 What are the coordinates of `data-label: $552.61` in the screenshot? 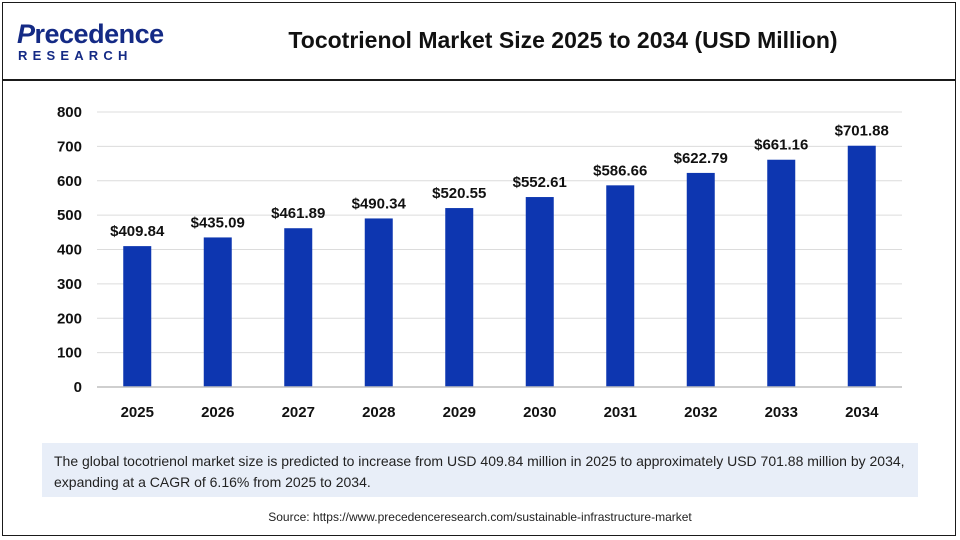 It's located at (540, 182).